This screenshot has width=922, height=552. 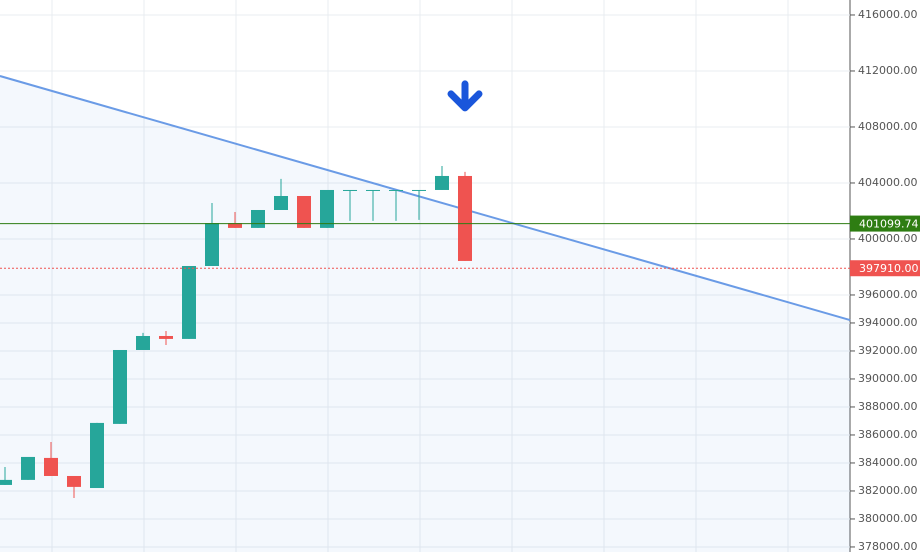 I want to click on y-tick-label: 412000.00, so click(x=888, y=70).